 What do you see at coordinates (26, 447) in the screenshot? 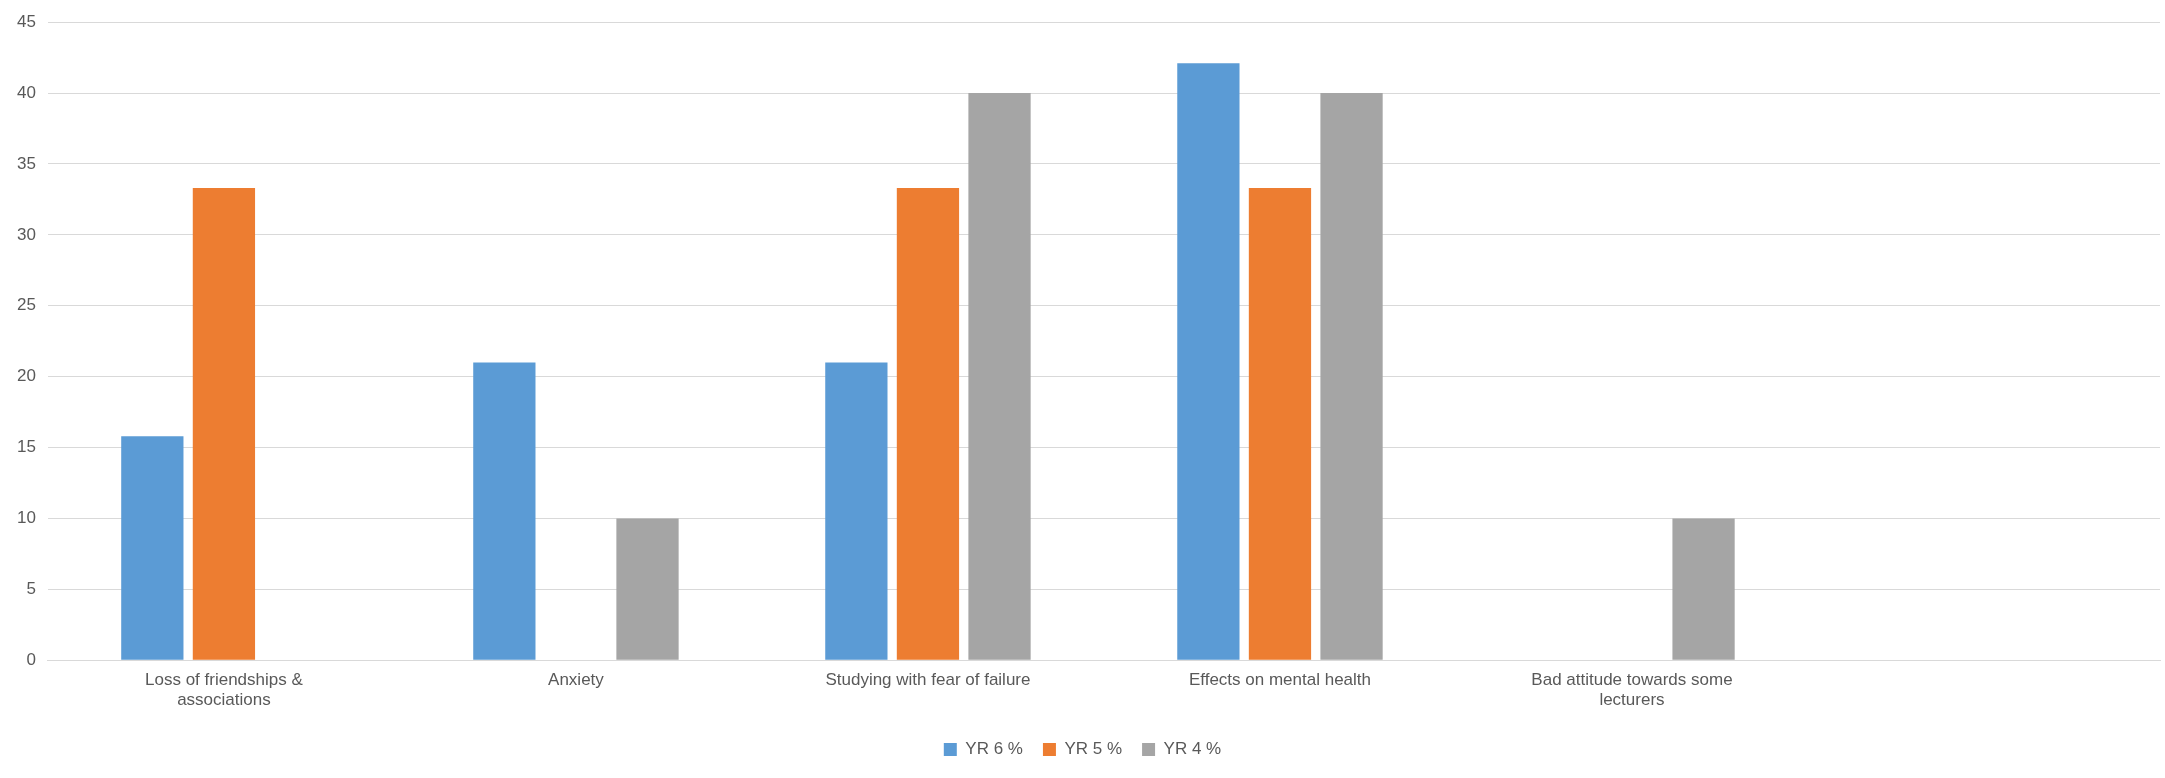
I see `y-tick-label: 15` at bounding box center [26, 447].